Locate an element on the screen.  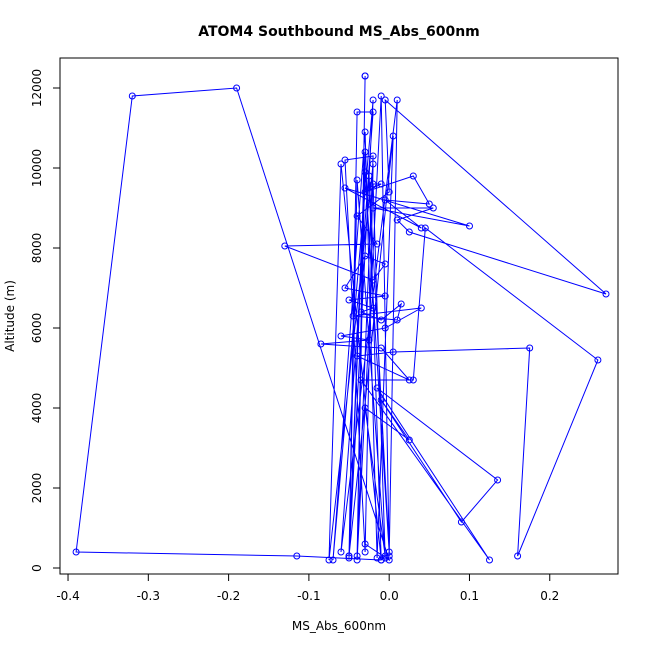
chart-title: ATOM4 Southbound MS_Abs_600nm is located at coordinates (339, 32).